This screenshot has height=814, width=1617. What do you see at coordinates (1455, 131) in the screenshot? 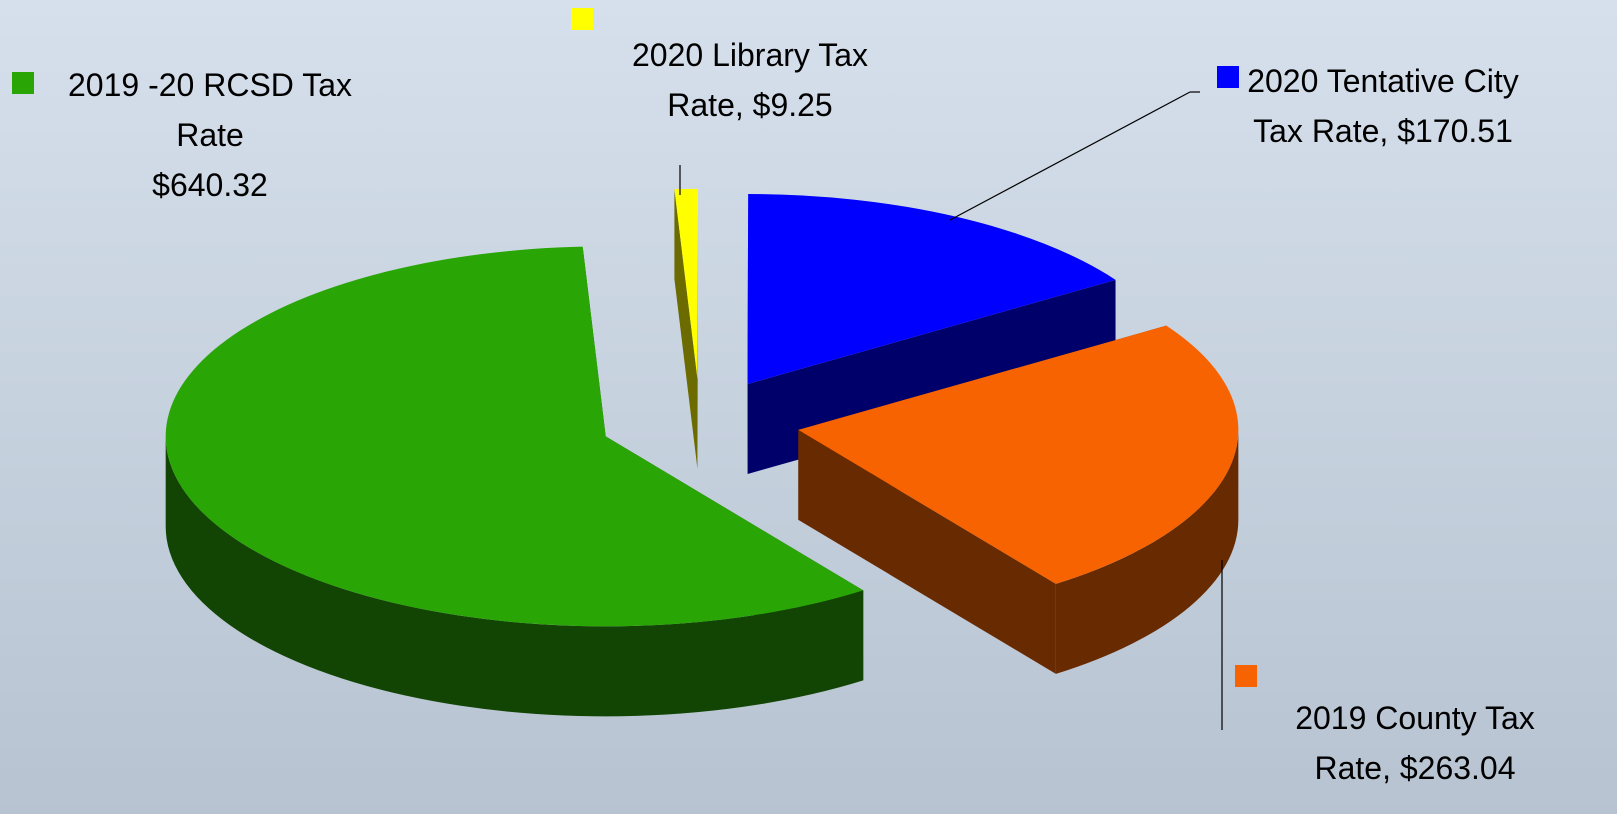
I see `value-label: $170.51` at bounding box center [1455, 131].